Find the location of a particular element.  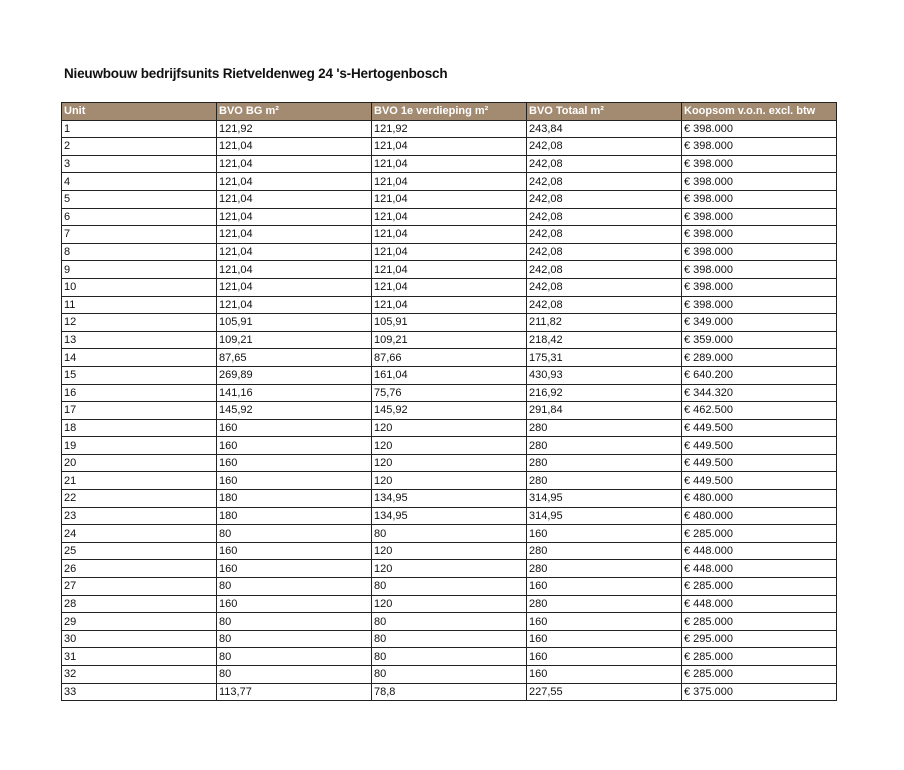

cell-unit: 26 is located at coordinates (139, 569).